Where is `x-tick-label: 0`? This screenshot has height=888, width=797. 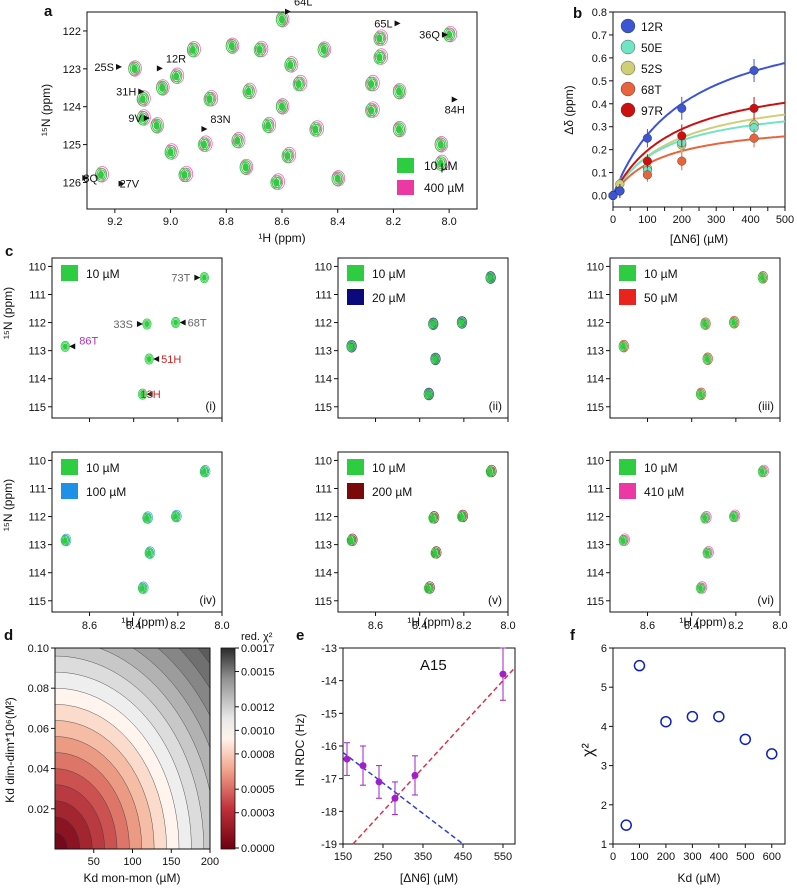
x-tick-label: 0 is located at coordinates (613, 220).